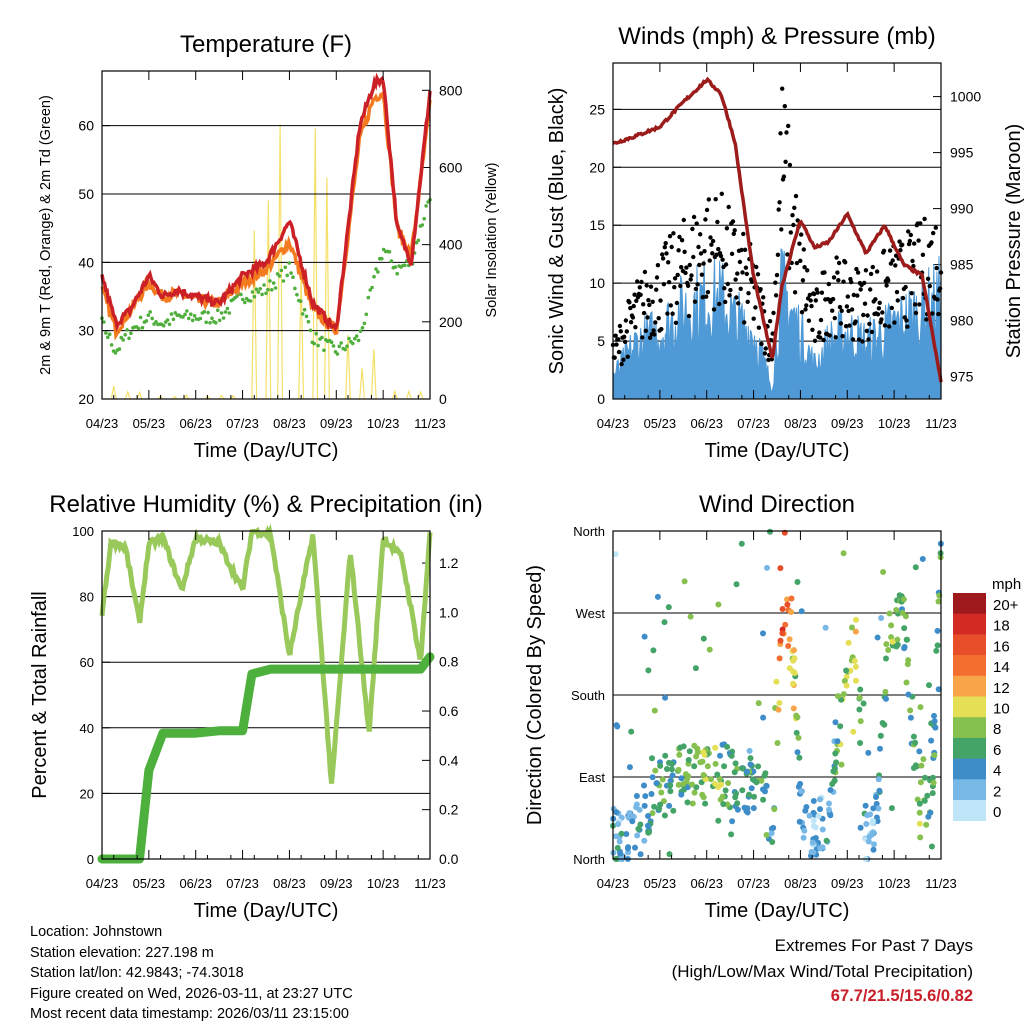 This screenshot has width=1024, height=1025. What do you see at coordinates (613, 883) in the screenshot?
I see `x-tick-label: 04/23` at bounding box center [613, 883].